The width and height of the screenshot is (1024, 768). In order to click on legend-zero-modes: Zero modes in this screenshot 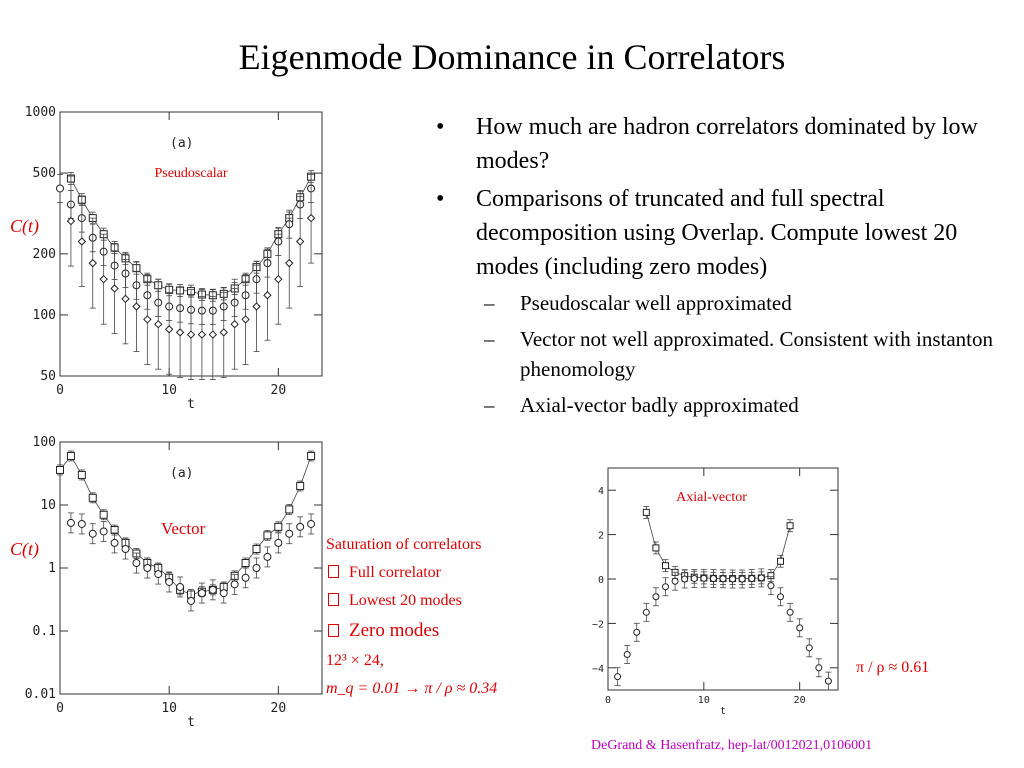, I will do `click(411, 634)`.